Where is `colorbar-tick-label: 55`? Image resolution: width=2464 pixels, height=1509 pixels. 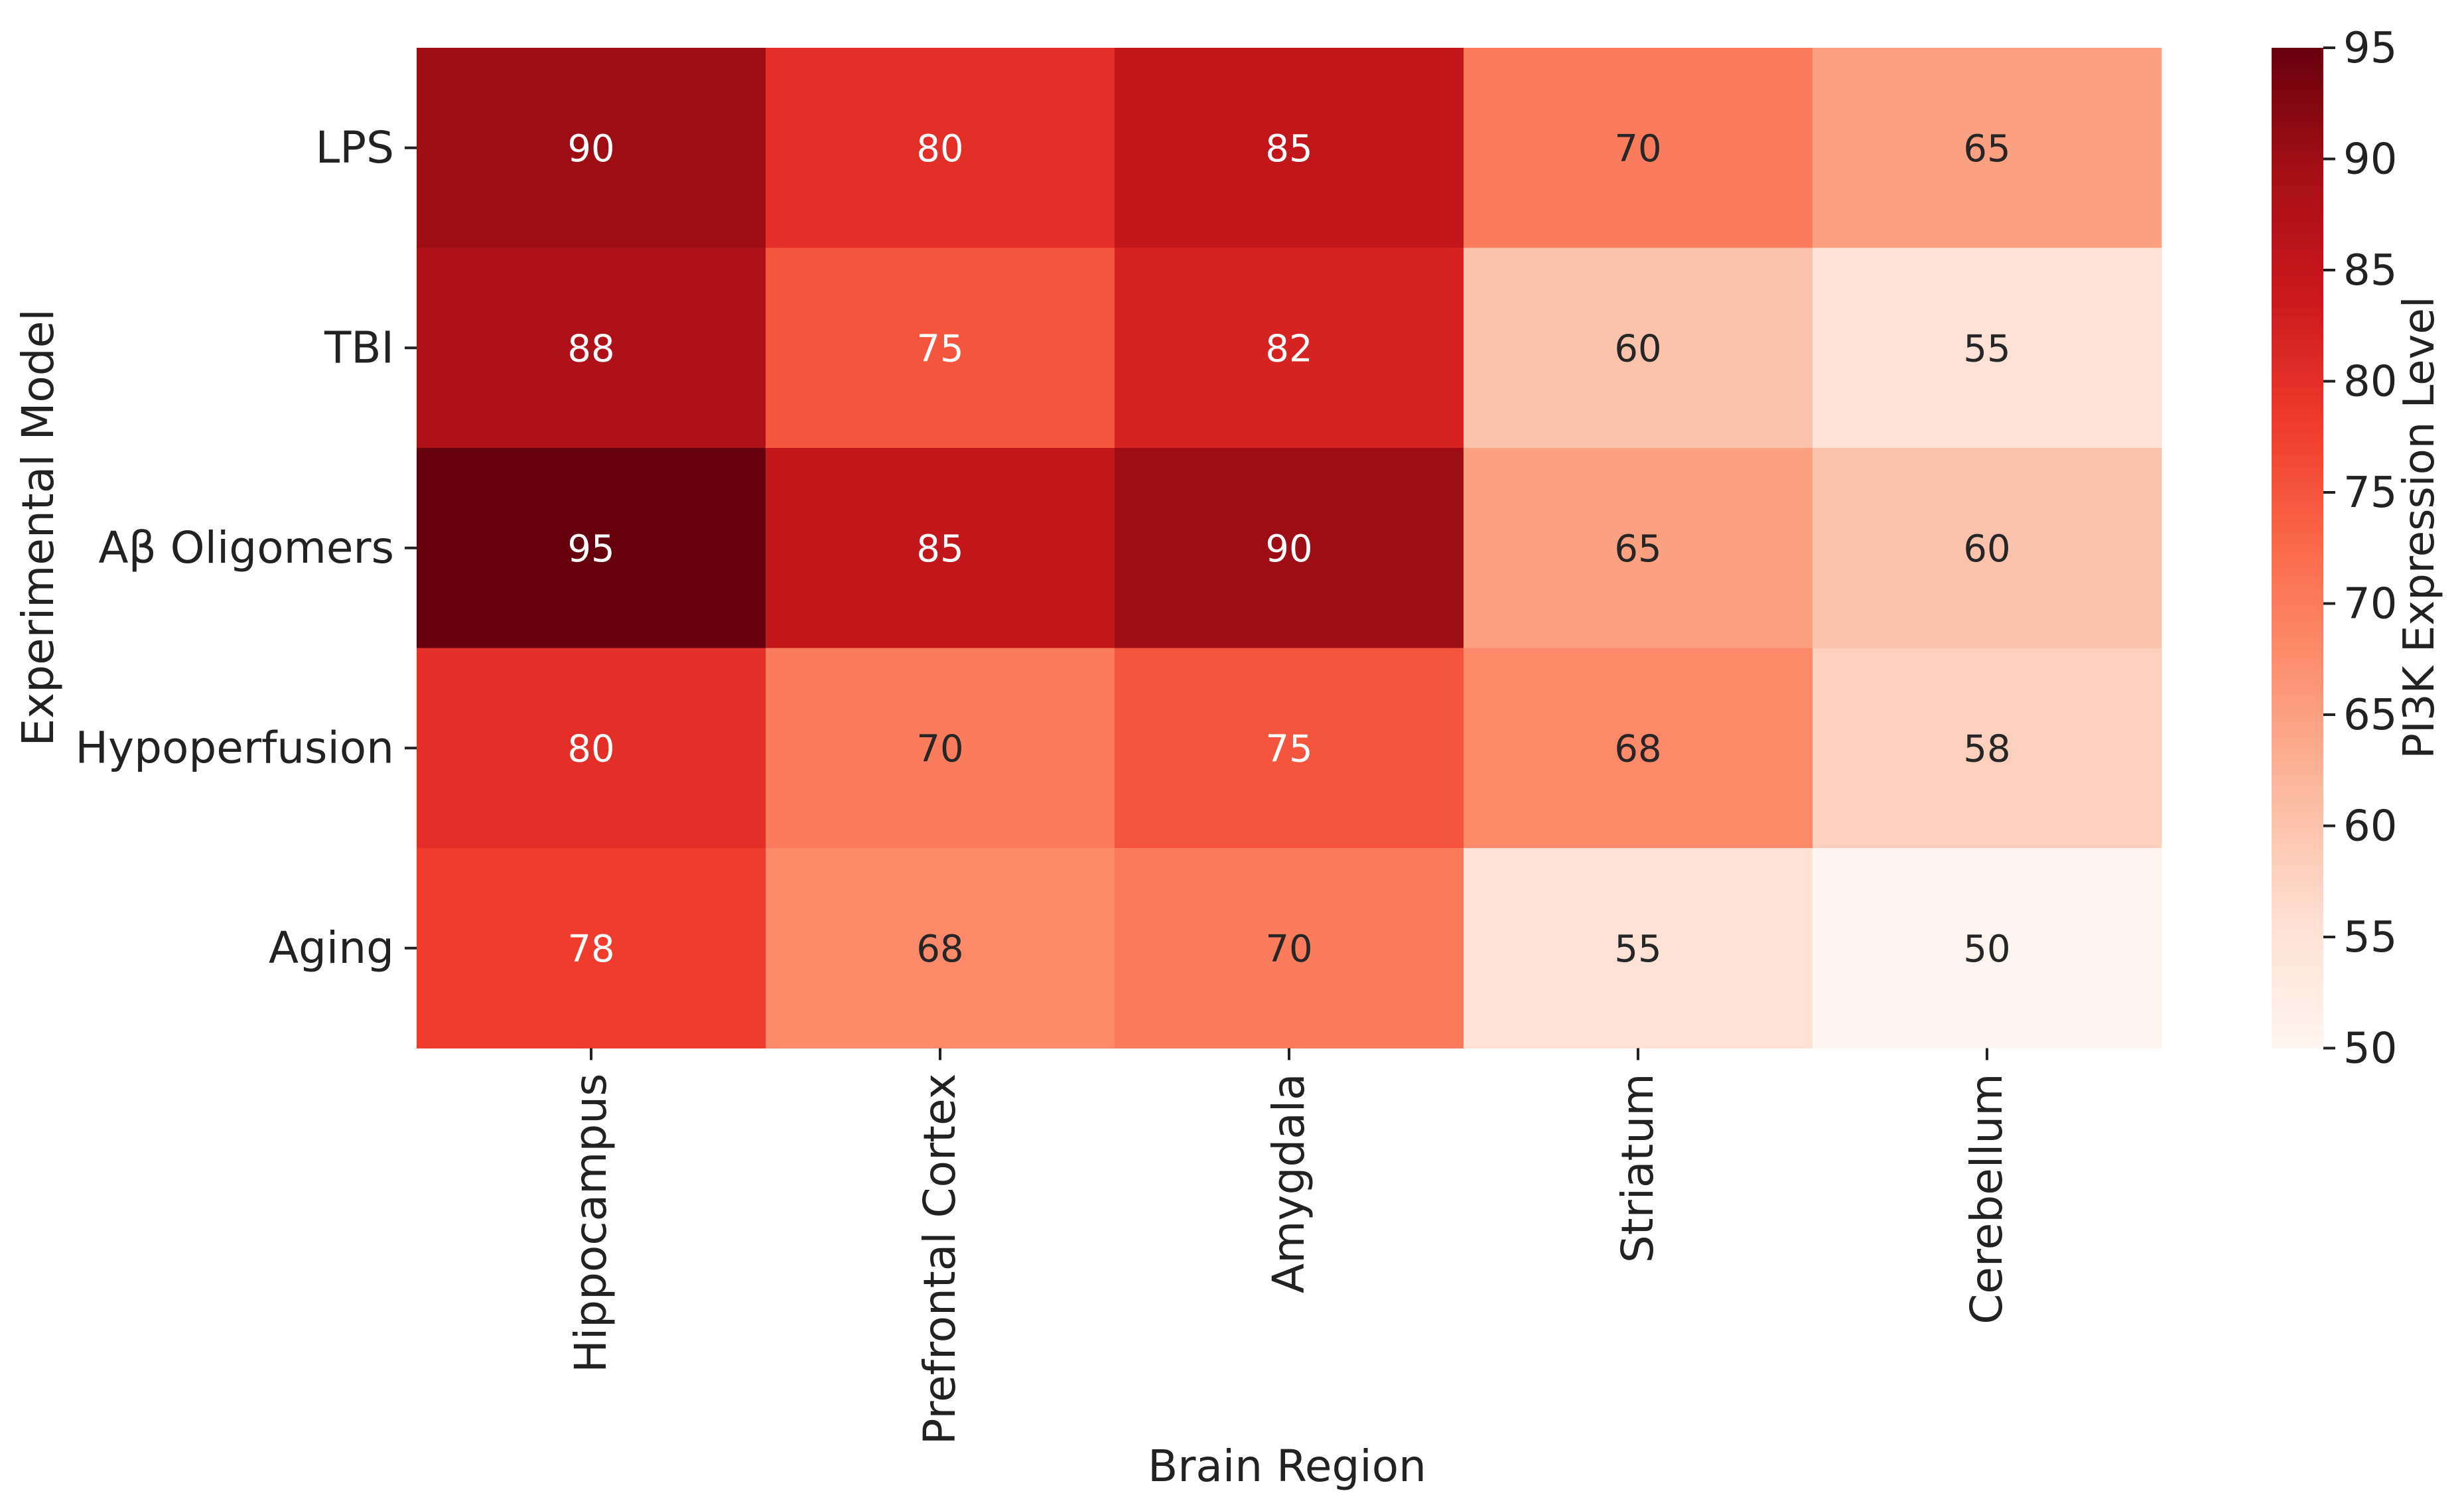
colorbar-tick-label: 55 is located at coordinates (2370, 937).